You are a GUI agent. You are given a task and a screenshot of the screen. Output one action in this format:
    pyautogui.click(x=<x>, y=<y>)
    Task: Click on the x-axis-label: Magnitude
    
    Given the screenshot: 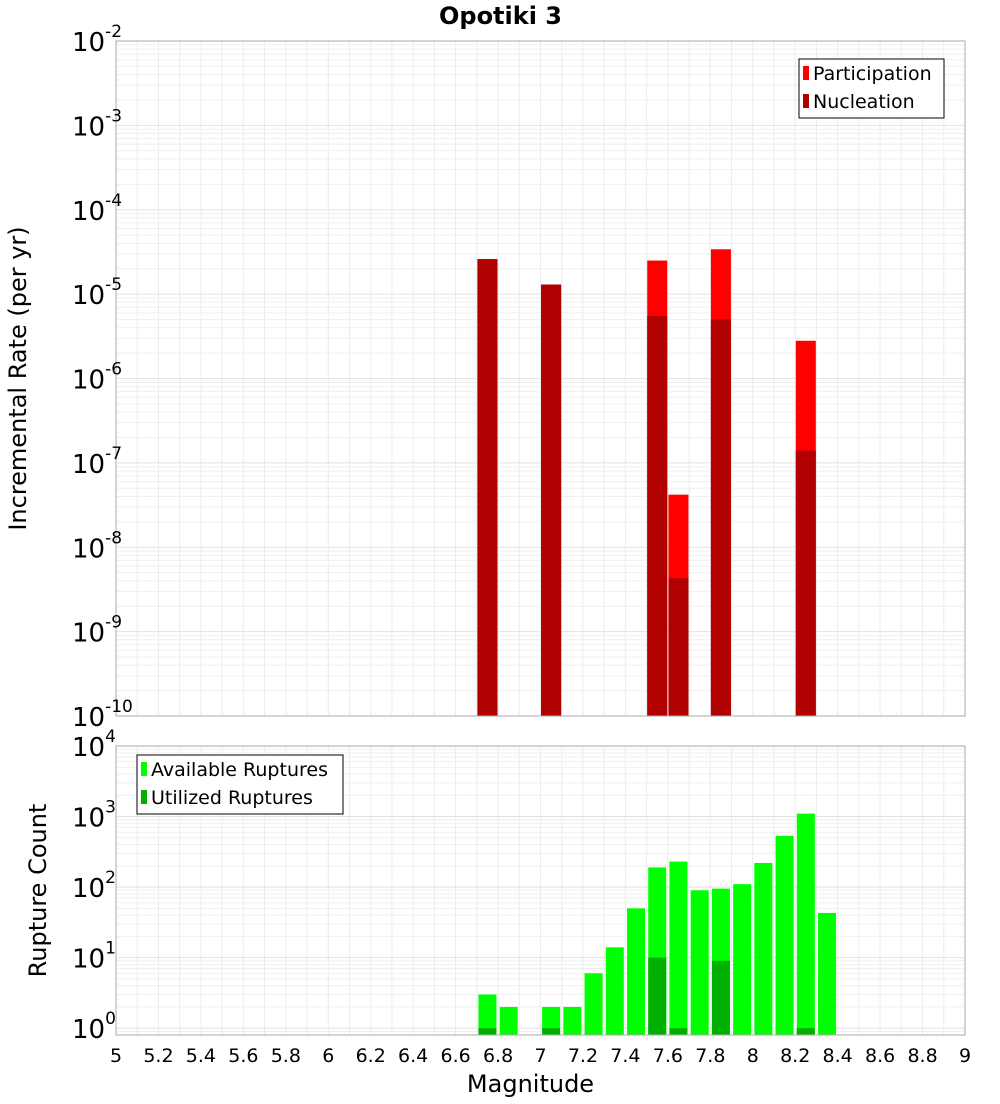 What is the action you would take?
    pyautogui.click(x=530, y=1084)
    